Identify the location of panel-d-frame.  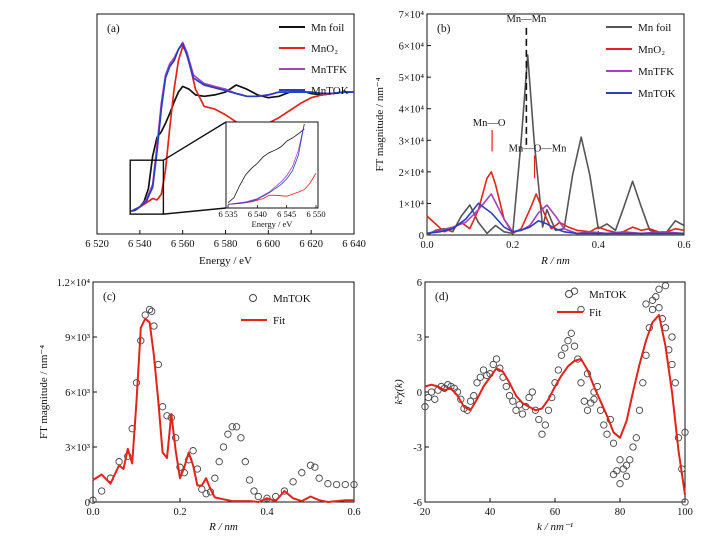
(555, 392).